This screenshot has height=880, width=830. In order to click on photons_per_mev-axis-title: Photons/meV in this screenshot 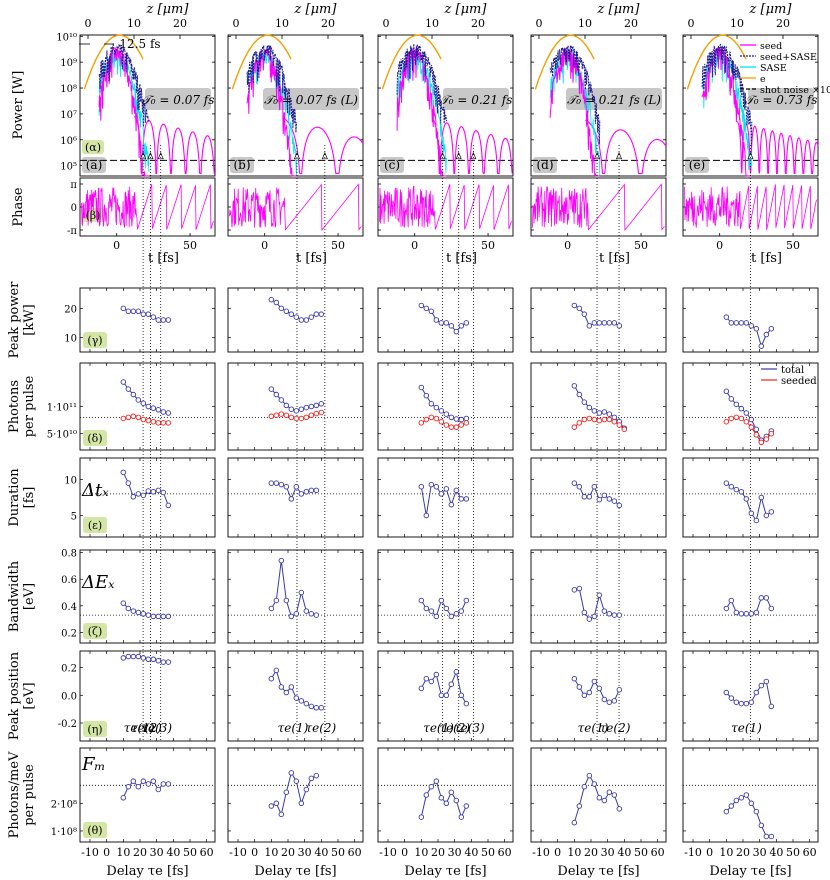, I will do `click(14, 794)`.